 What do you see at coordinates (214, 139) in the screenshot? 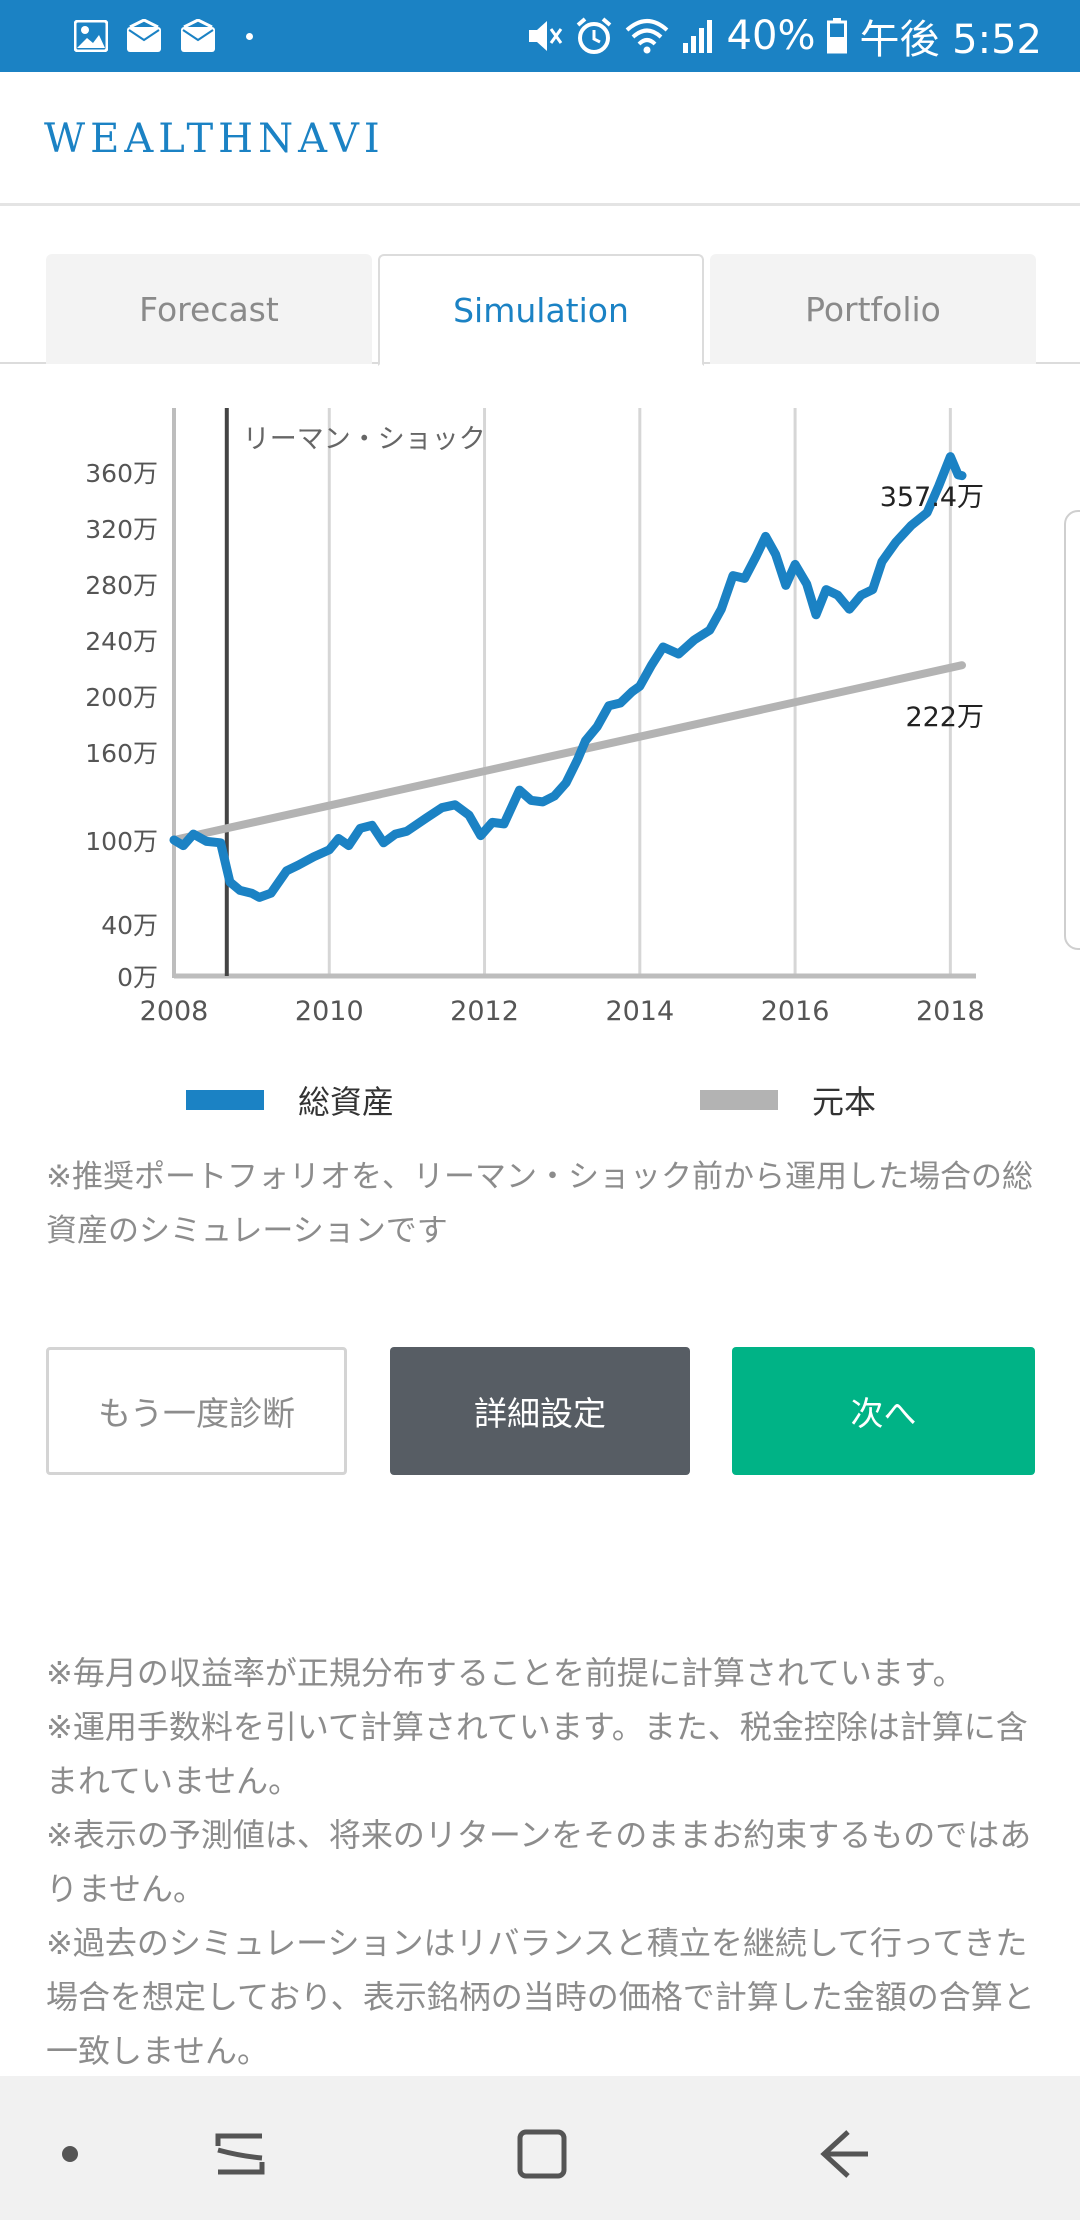
I see `wealthnavi-logo: WEALTHNAVI` at bounding box center [214, 139].